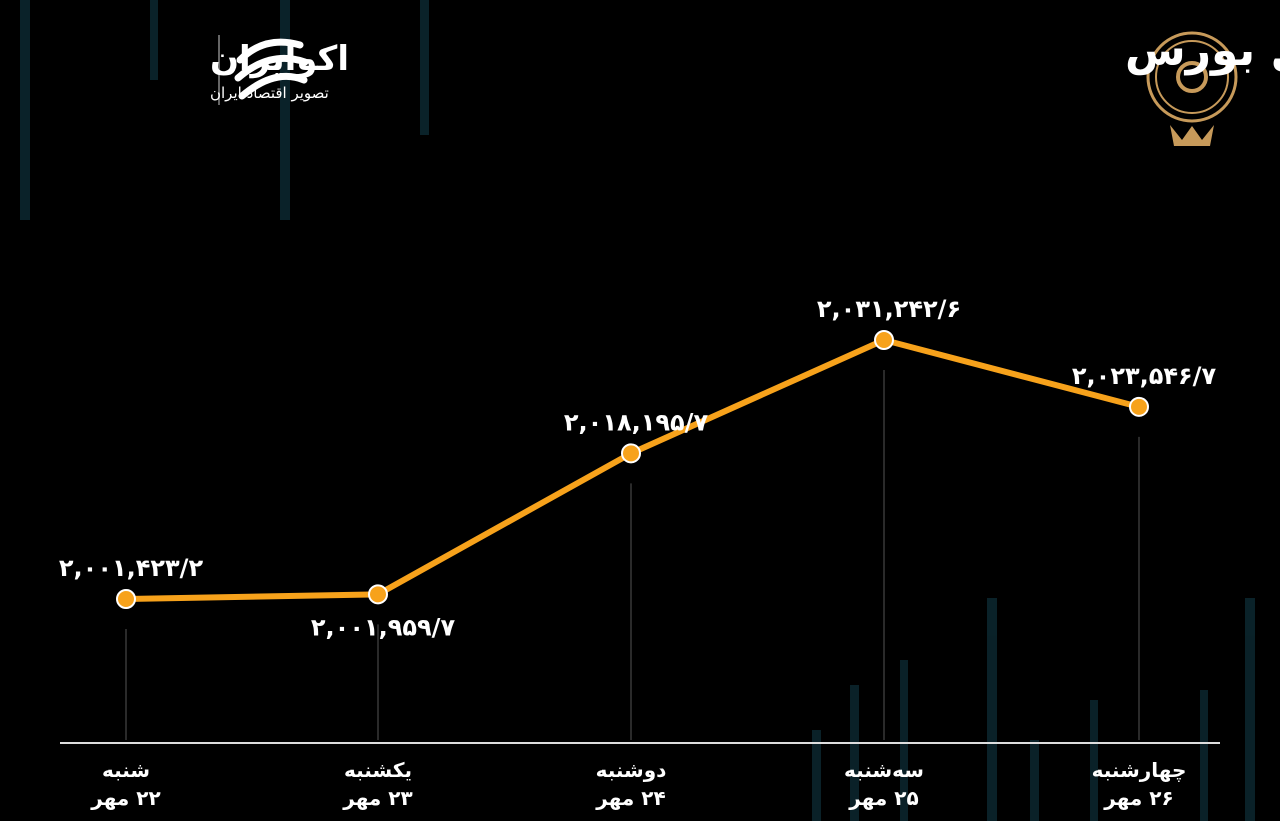 Image resolution: width=1280 pixels, height=821 pixels. What do you see at coordinates (1202, 50) in the screenshot?
I see `chart-title: روند هفته شاخص کل بورس` at bounding box center [1202, 50].